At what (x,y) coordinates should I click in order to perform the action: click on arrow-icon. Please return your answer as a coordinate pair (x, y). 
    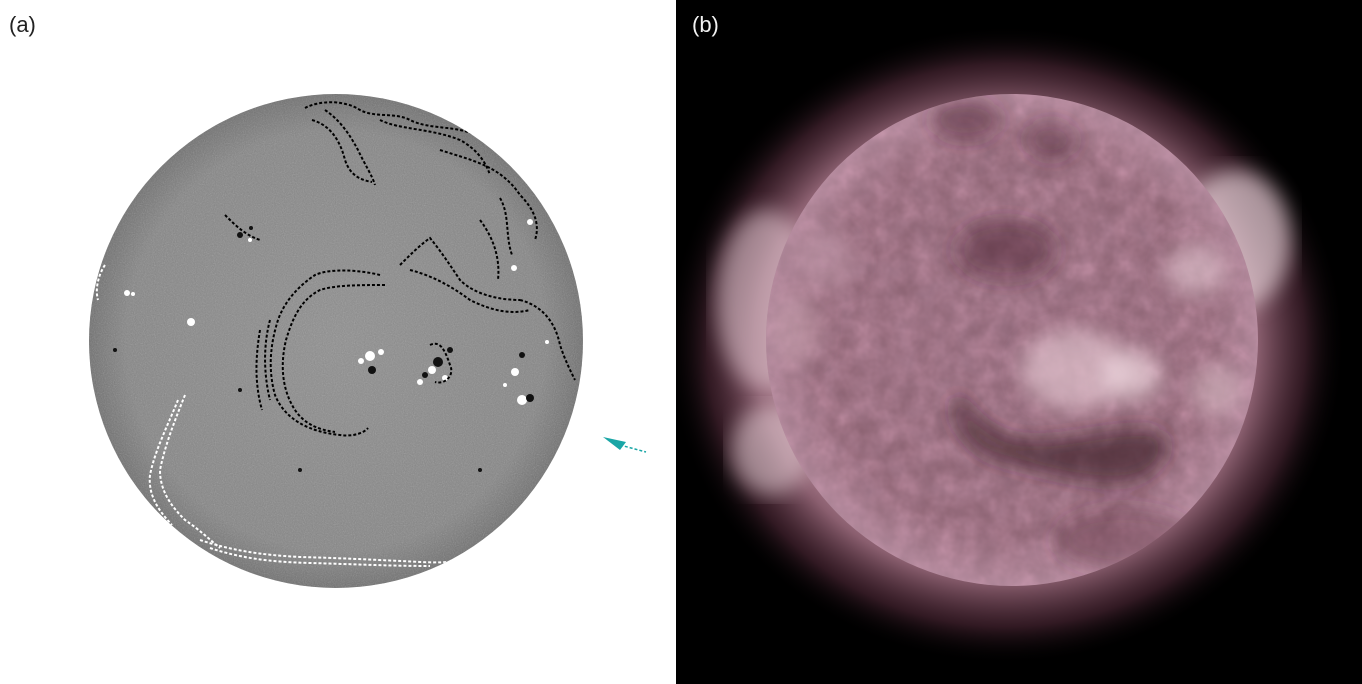
    Looking at the image, I should click on (625, 445).